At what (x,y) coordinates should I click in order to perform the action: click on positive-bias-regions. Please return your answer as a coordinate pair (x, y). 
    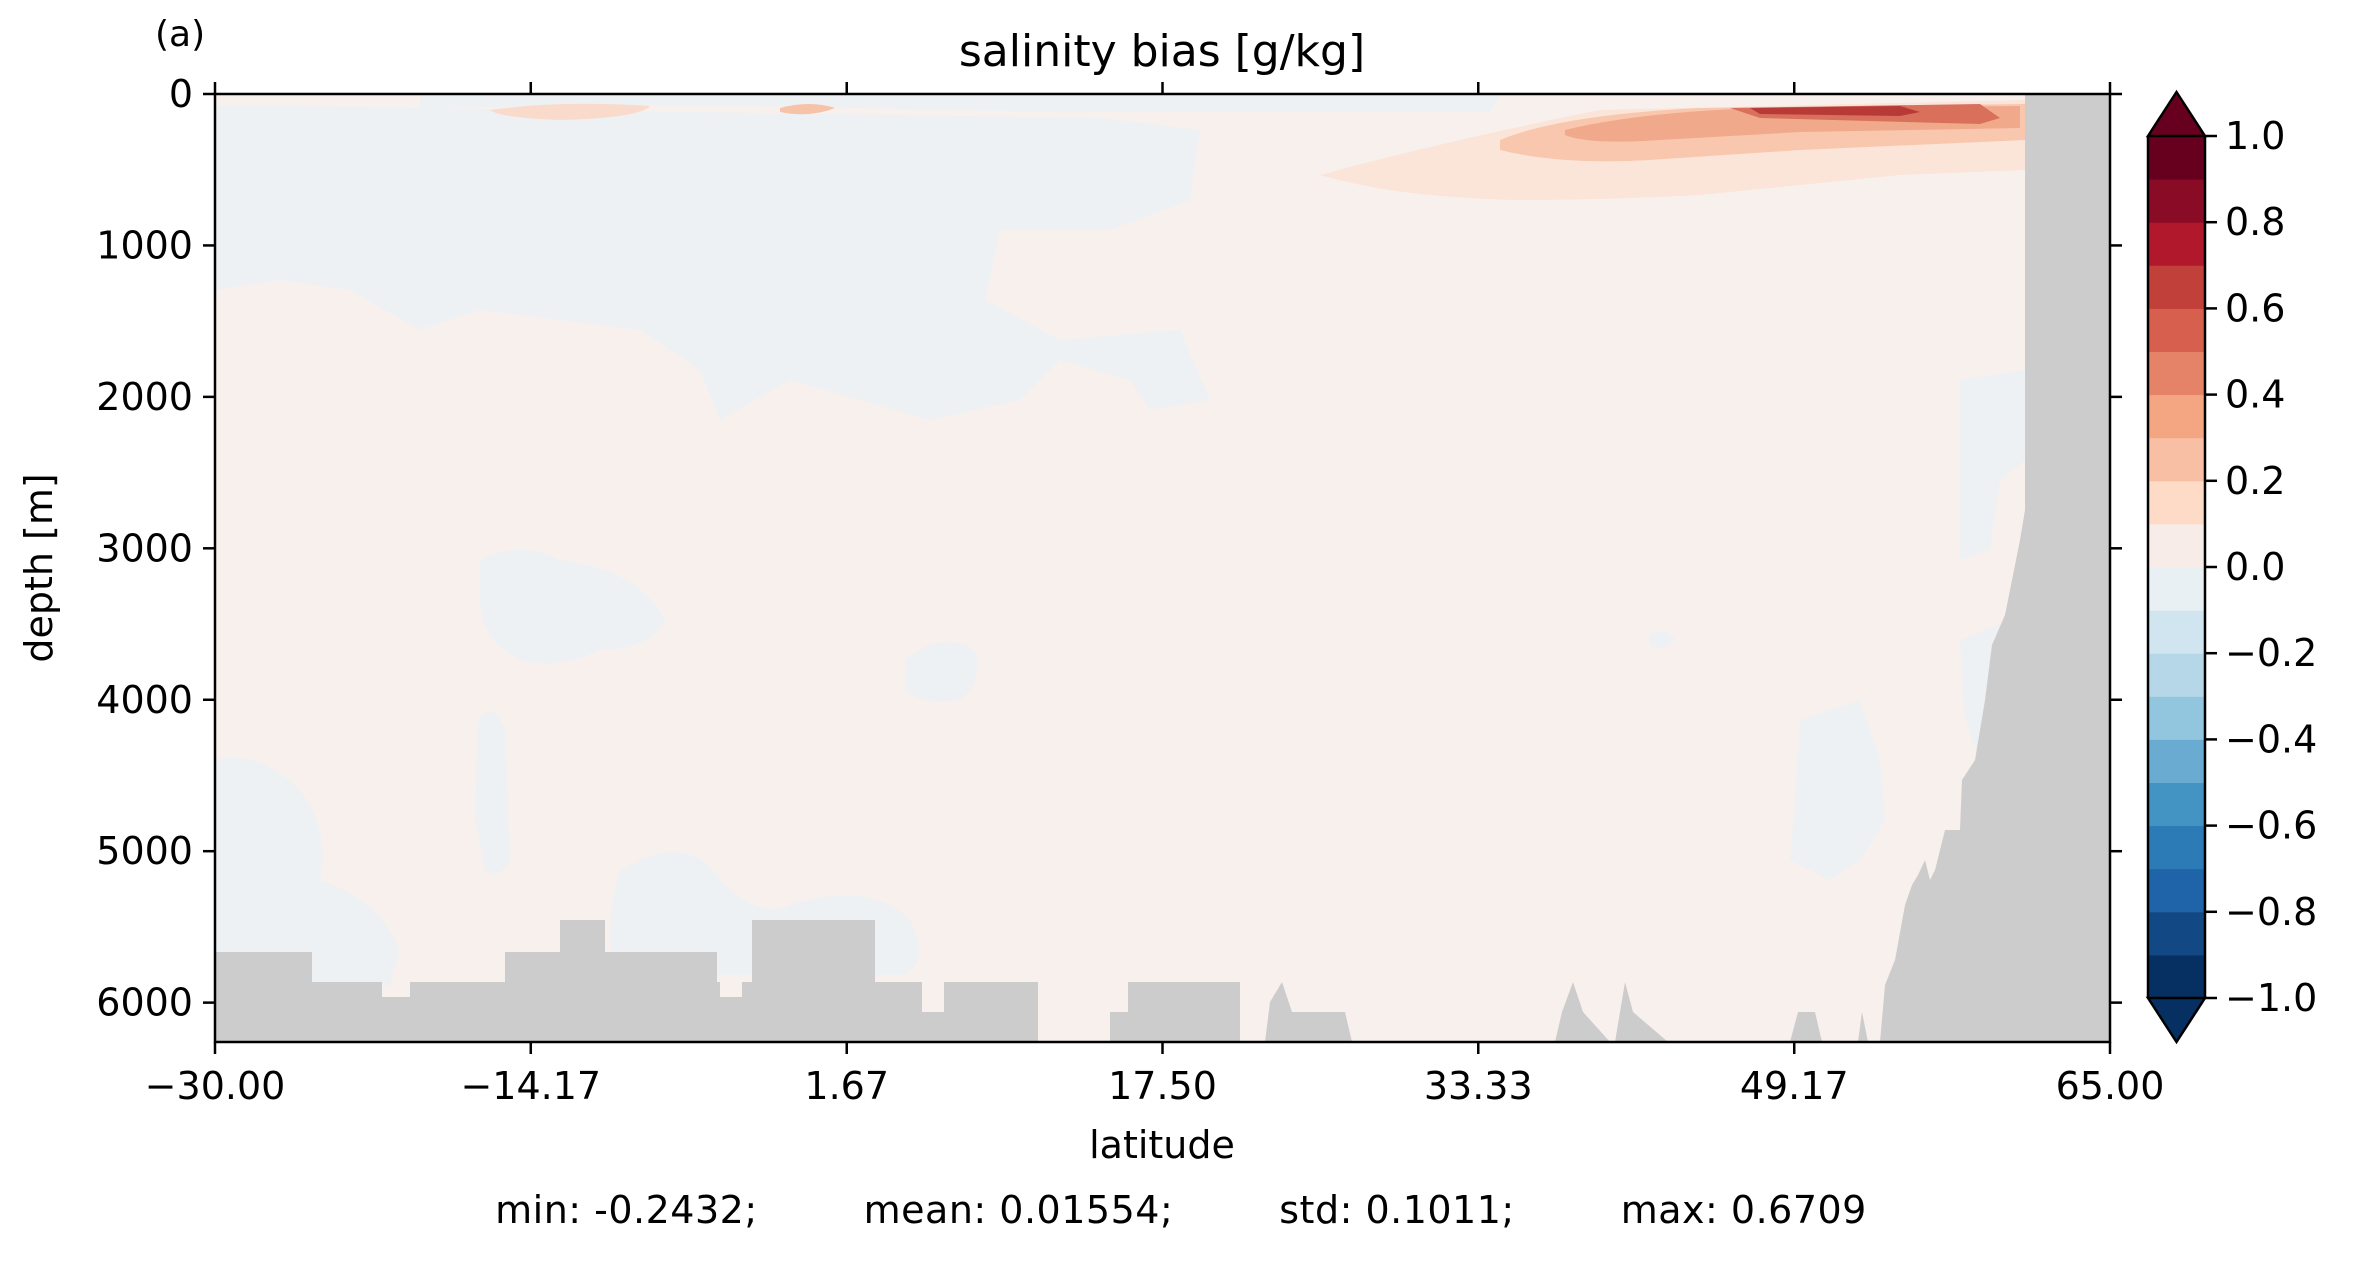
    Looking at the image, I should click on (1257, 150).